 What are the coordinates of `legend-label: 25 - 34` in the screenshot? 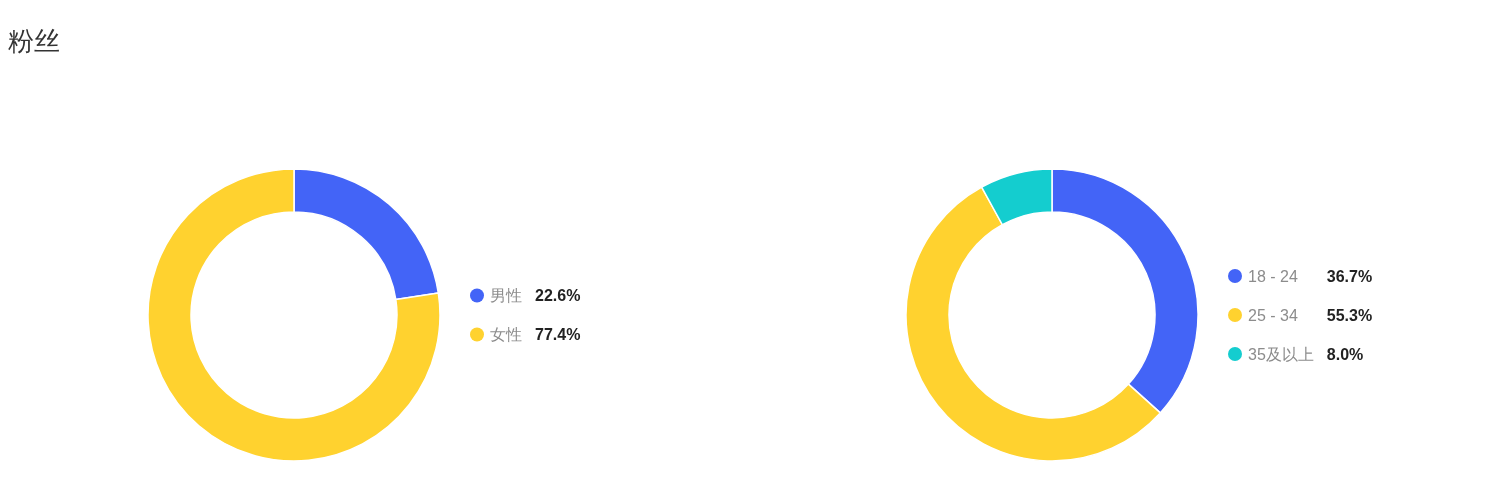 It's located at (1273, 315).